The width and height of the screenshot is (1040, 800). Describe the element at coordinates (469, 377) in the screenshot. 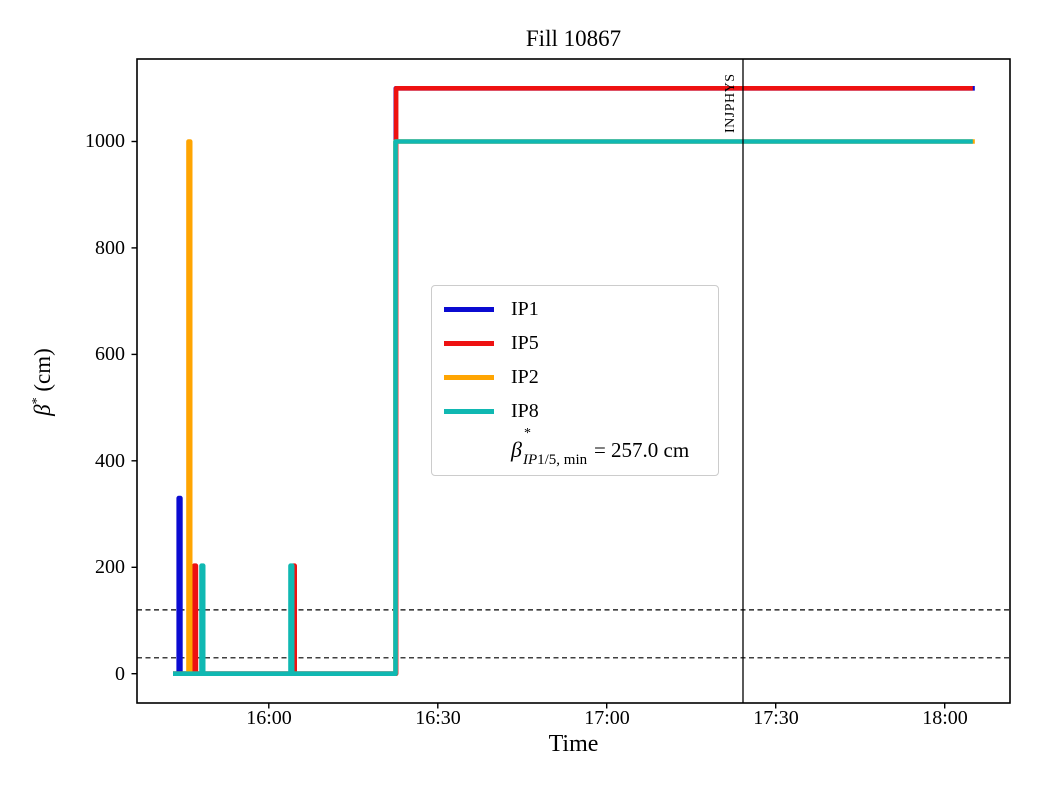

I see `ip2-line-swatch` at that location.